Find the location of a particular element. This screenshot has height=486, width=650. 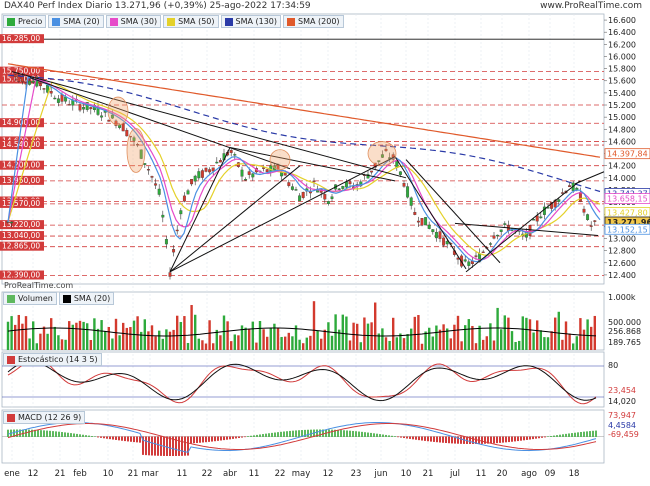

value-tag: 13.152,15 is located at coordinates (627, 229).